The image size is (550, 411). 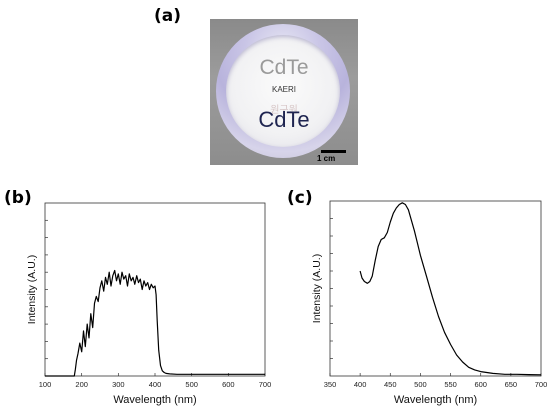 What do you see at coordinates (390, 384) in the screenshot?
I see `x-tick-label: 450` at bounding box center [390, 384].